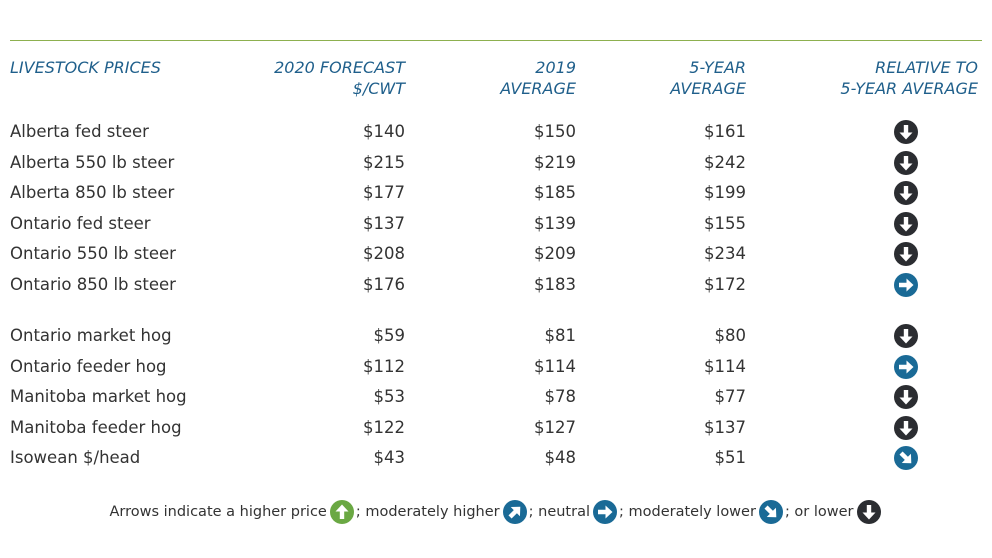 This screenshot has width=992, height=558. I want to click on row-label: Ontario 550 lb steer, so click(93, 253).